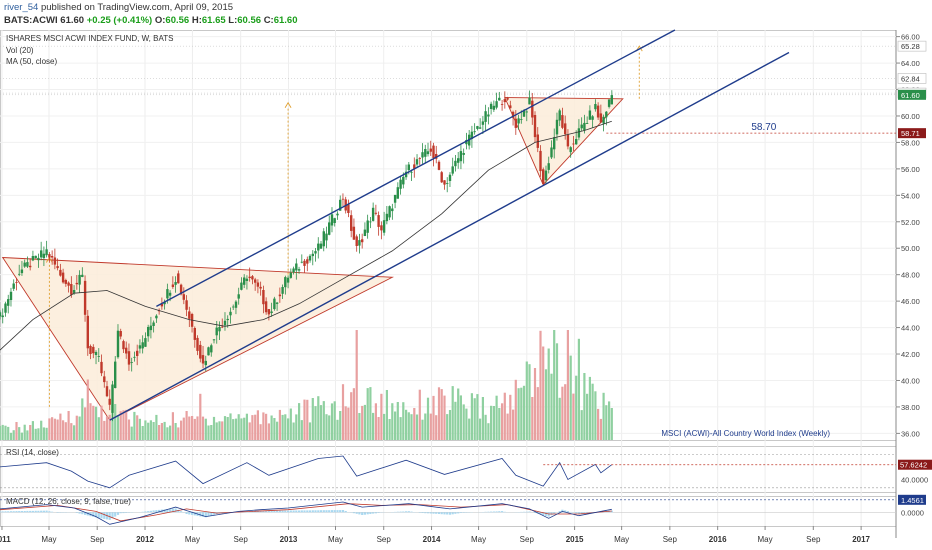 The height and width of the screenshot is (550, 932). Describe the element at coordinates (145, 539) in the screenshot. I see `x-tick-label: 2012` at that location.